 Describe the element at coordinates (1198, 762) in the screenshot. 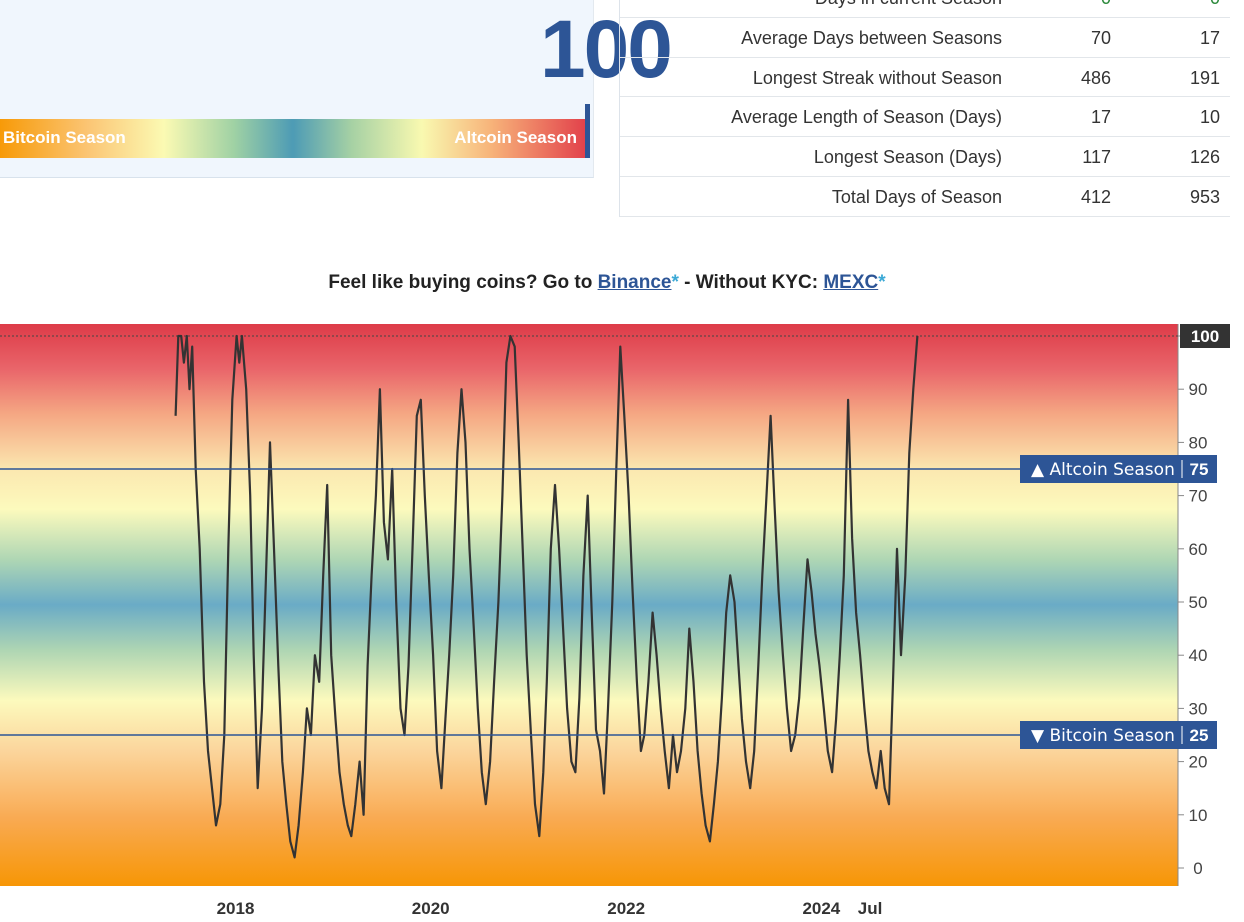

I see `y-tick-label: 20` at that location.